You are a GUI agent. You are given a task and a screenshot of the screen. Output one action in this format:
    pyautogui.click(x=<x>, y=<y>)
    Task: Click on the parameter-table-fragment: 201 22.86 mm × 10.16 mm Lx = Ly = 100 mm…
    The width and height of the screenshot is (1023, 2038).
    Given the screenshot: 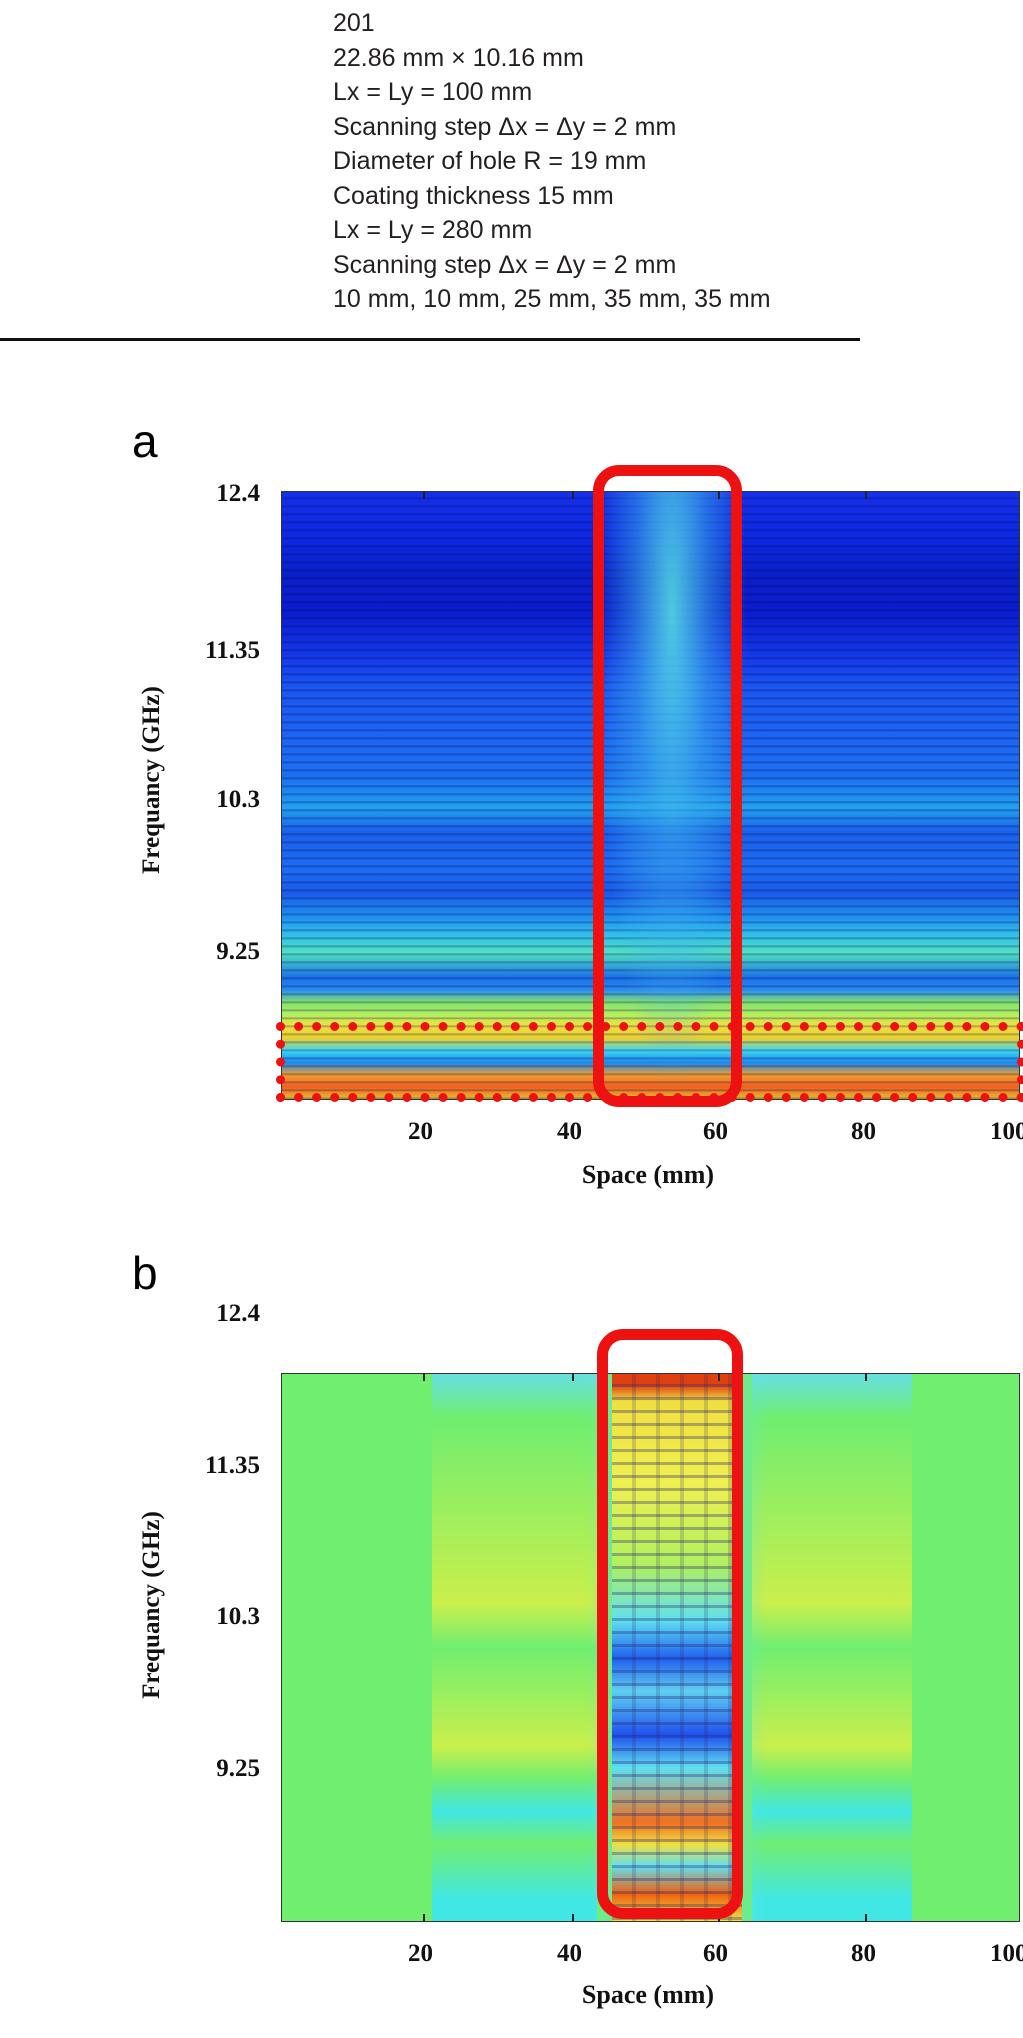 What is the action you would take?
    pyautogui.click(x=552, y=161)
    